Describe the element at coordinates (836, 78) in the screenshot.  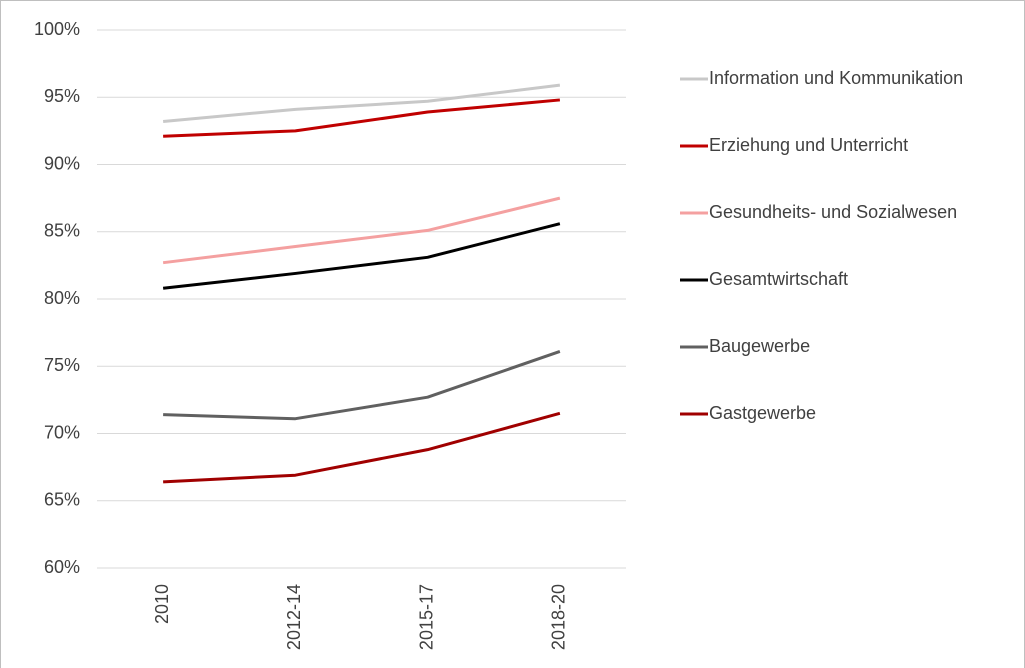
I see `legend-label: Information und Kommunikation` at that location.